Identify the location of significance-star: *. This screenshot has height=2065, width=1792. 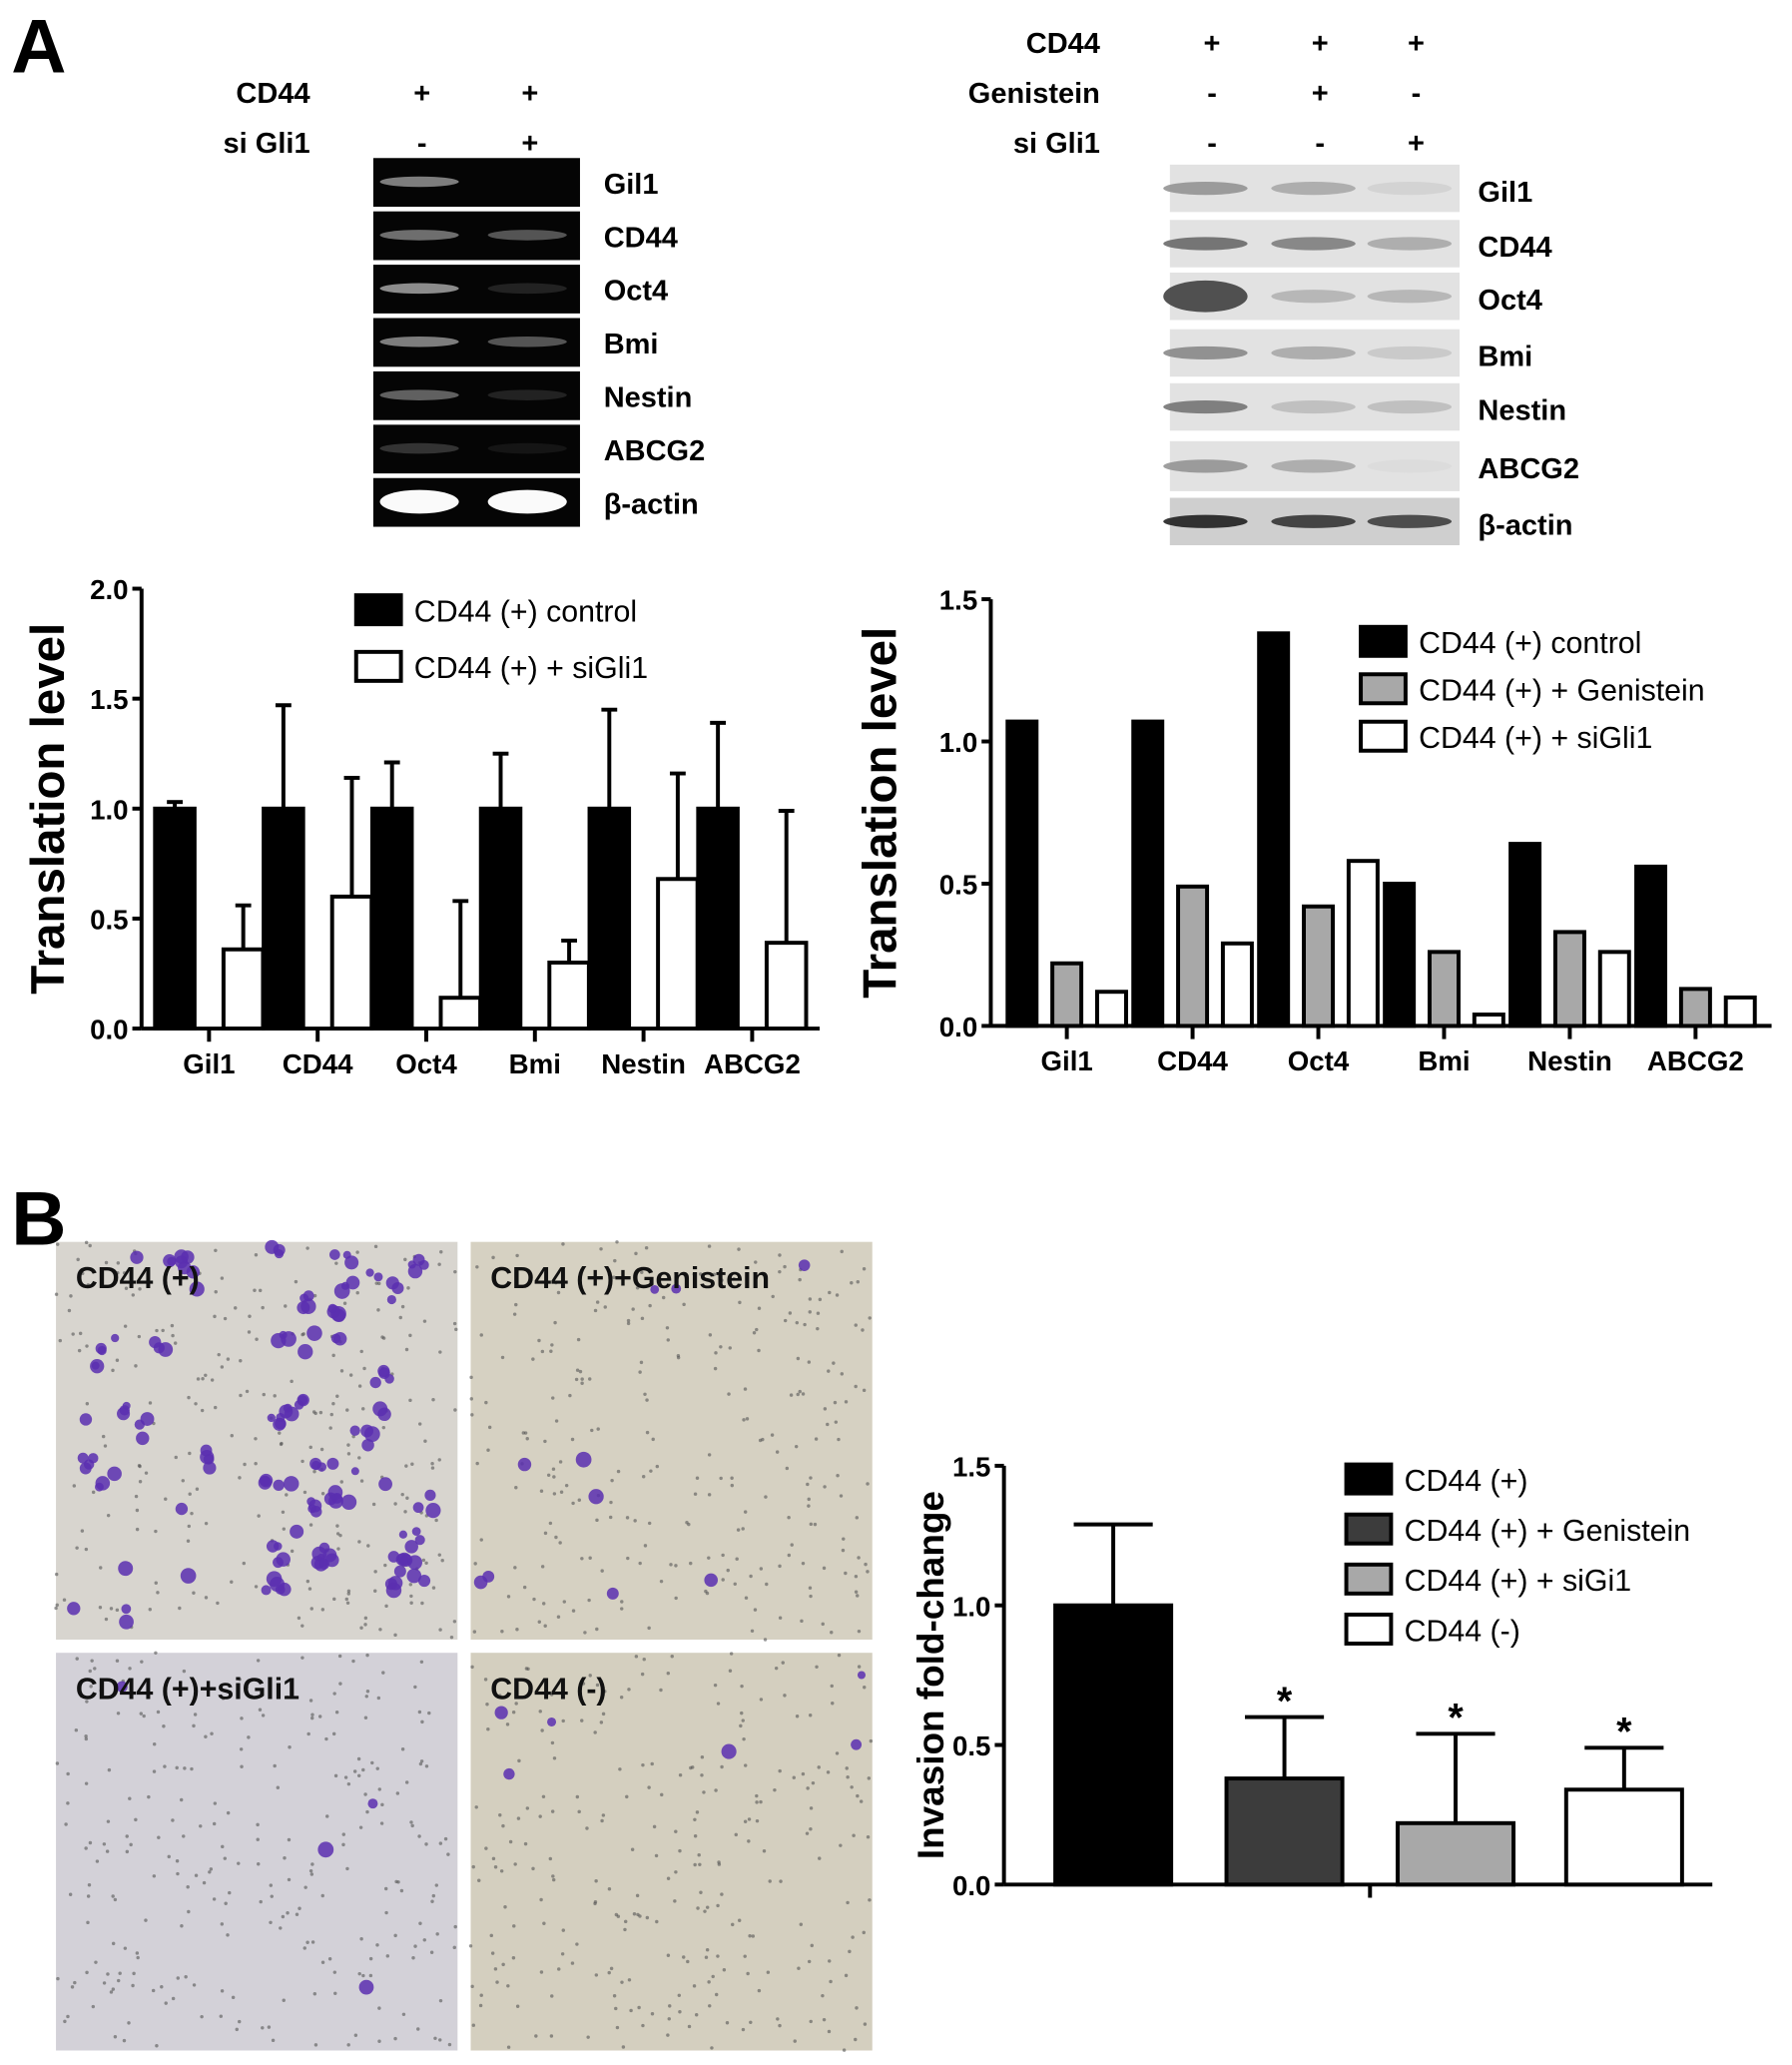
(1285, 1702).